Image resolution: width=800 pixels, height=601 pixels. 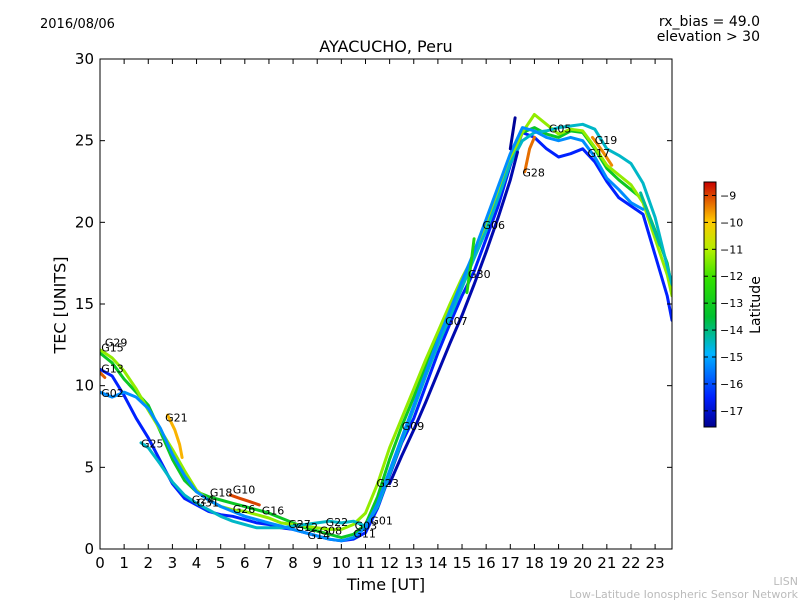 What do you see at coordinates (731, 411) in the screenshot?
I see `colorbar-tick-label: −17` at bounding box center [731, 411].